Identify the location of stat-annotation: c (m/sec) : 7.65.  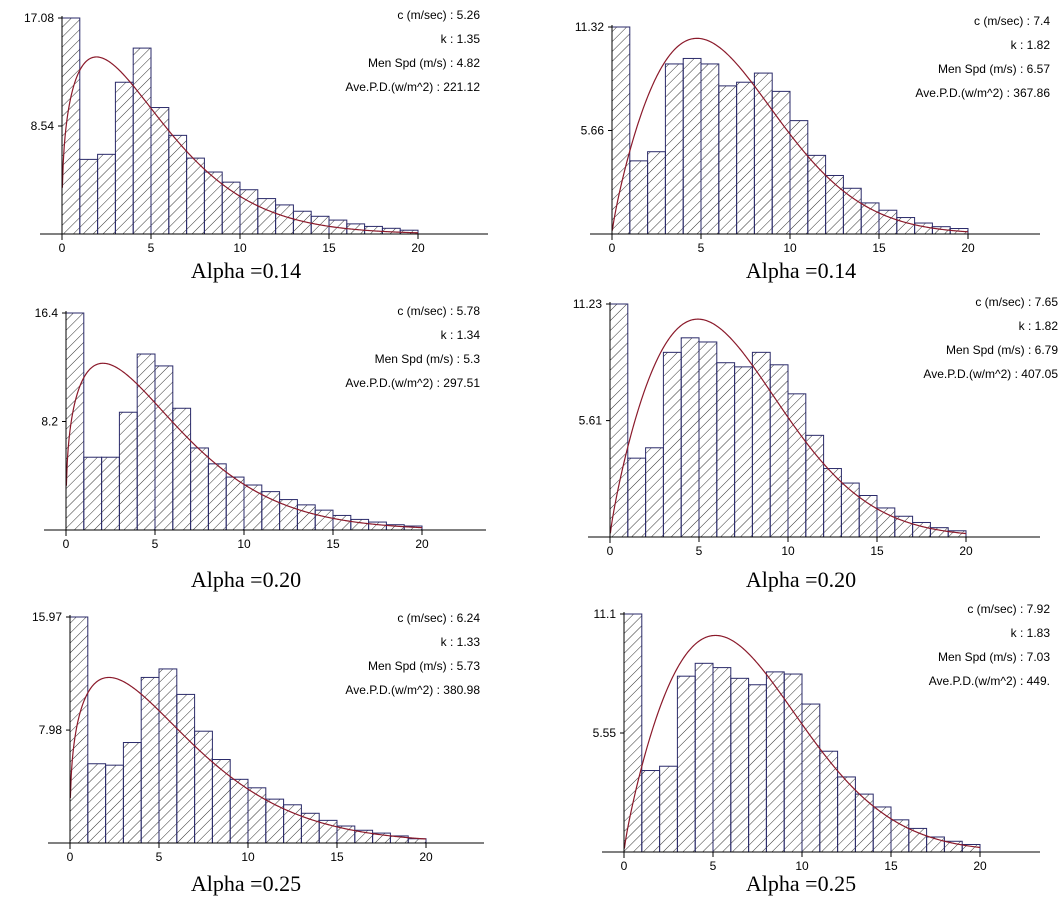
(1016, 302).